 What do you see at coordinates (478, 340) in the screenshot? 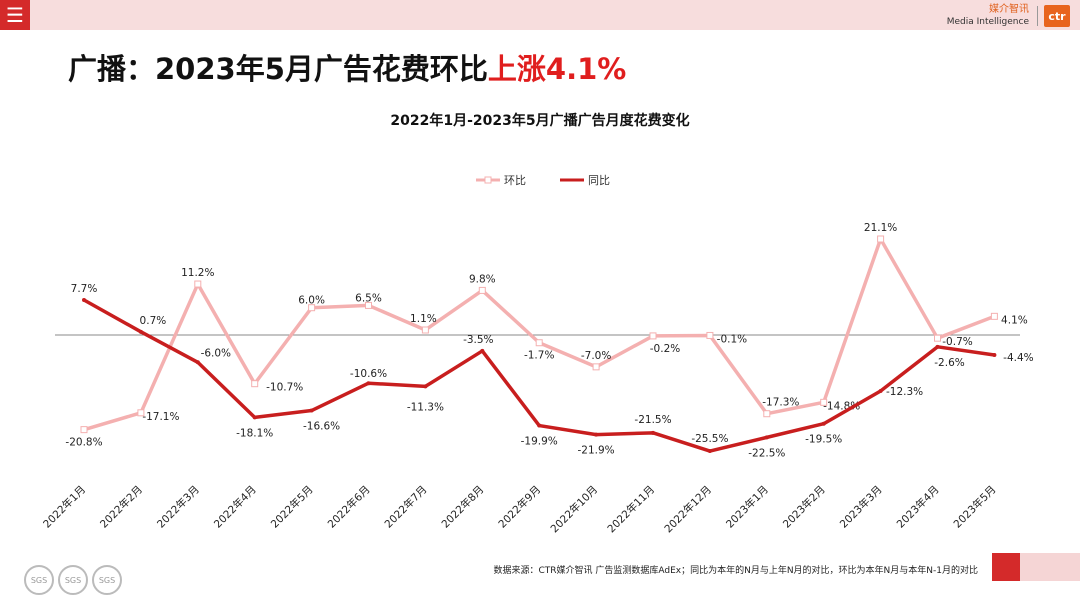
I see `data-label: -3.5%` at bounding box center [478, 340].